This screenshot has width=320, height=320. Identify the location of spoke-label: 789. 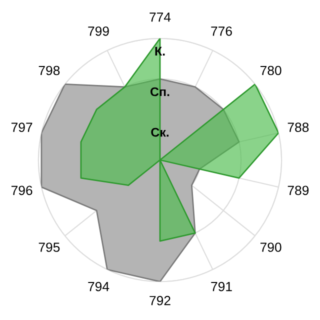
(298, 191).